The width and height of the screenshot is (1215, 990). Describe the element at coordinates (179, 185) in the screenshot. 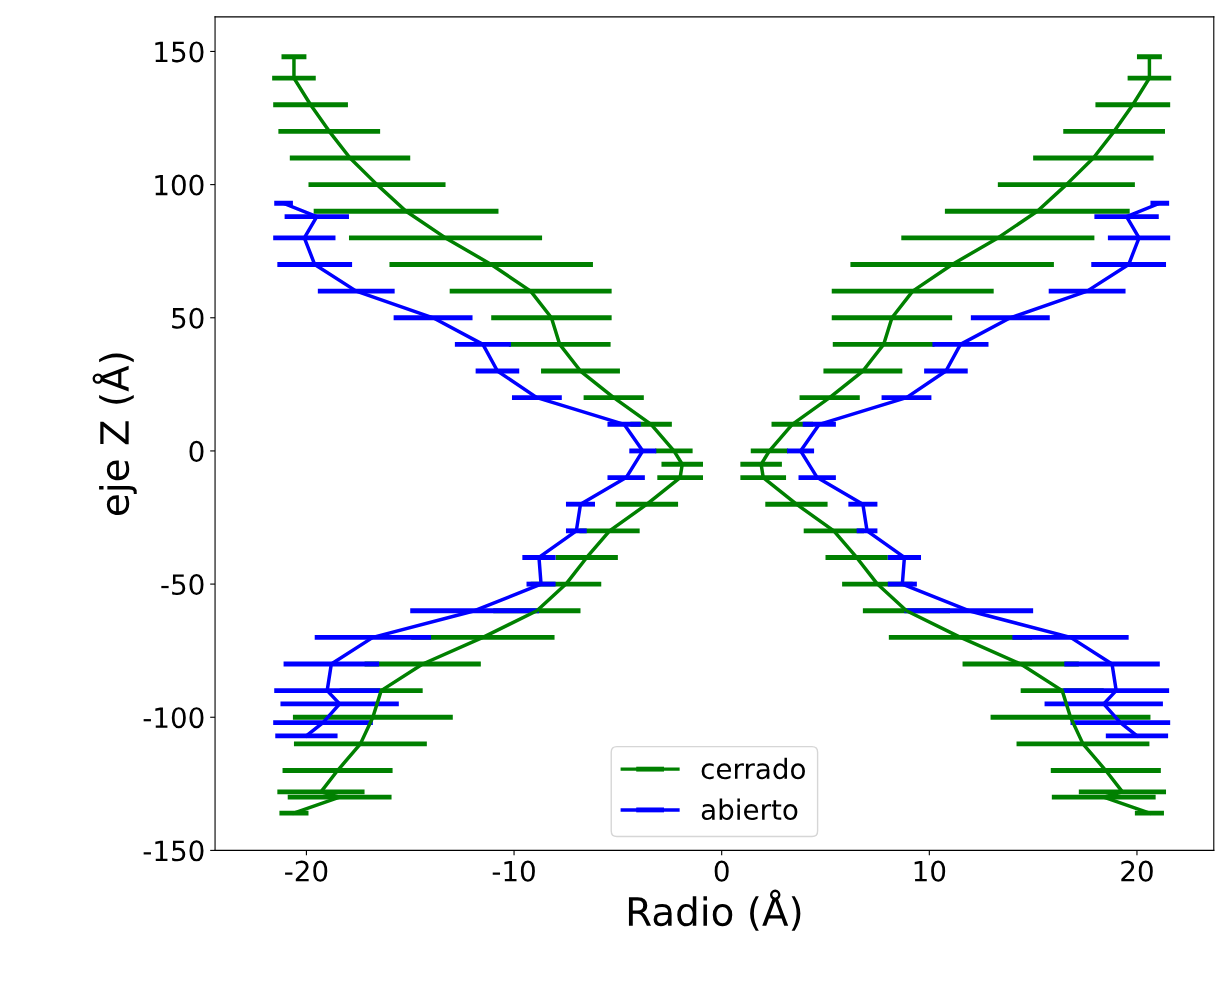

I see `y-tick-label: 100` at that location.